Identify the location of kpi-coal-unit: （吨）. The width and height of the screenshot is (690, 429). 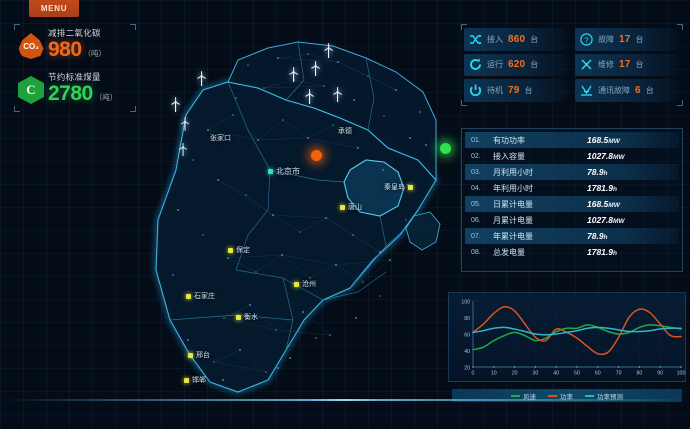
(106, 97).